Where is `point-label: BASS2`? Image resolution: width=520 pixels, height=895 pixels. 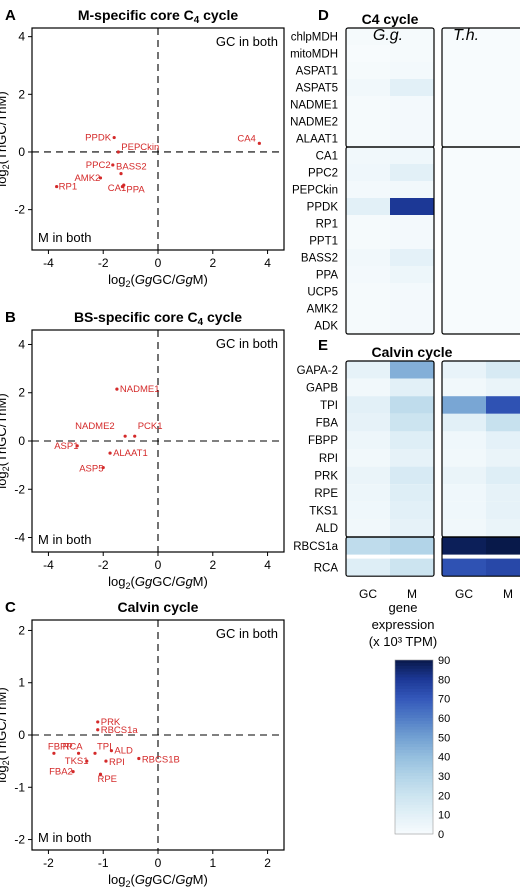 point-label: BASS2 is located at coordinates (131, 167).